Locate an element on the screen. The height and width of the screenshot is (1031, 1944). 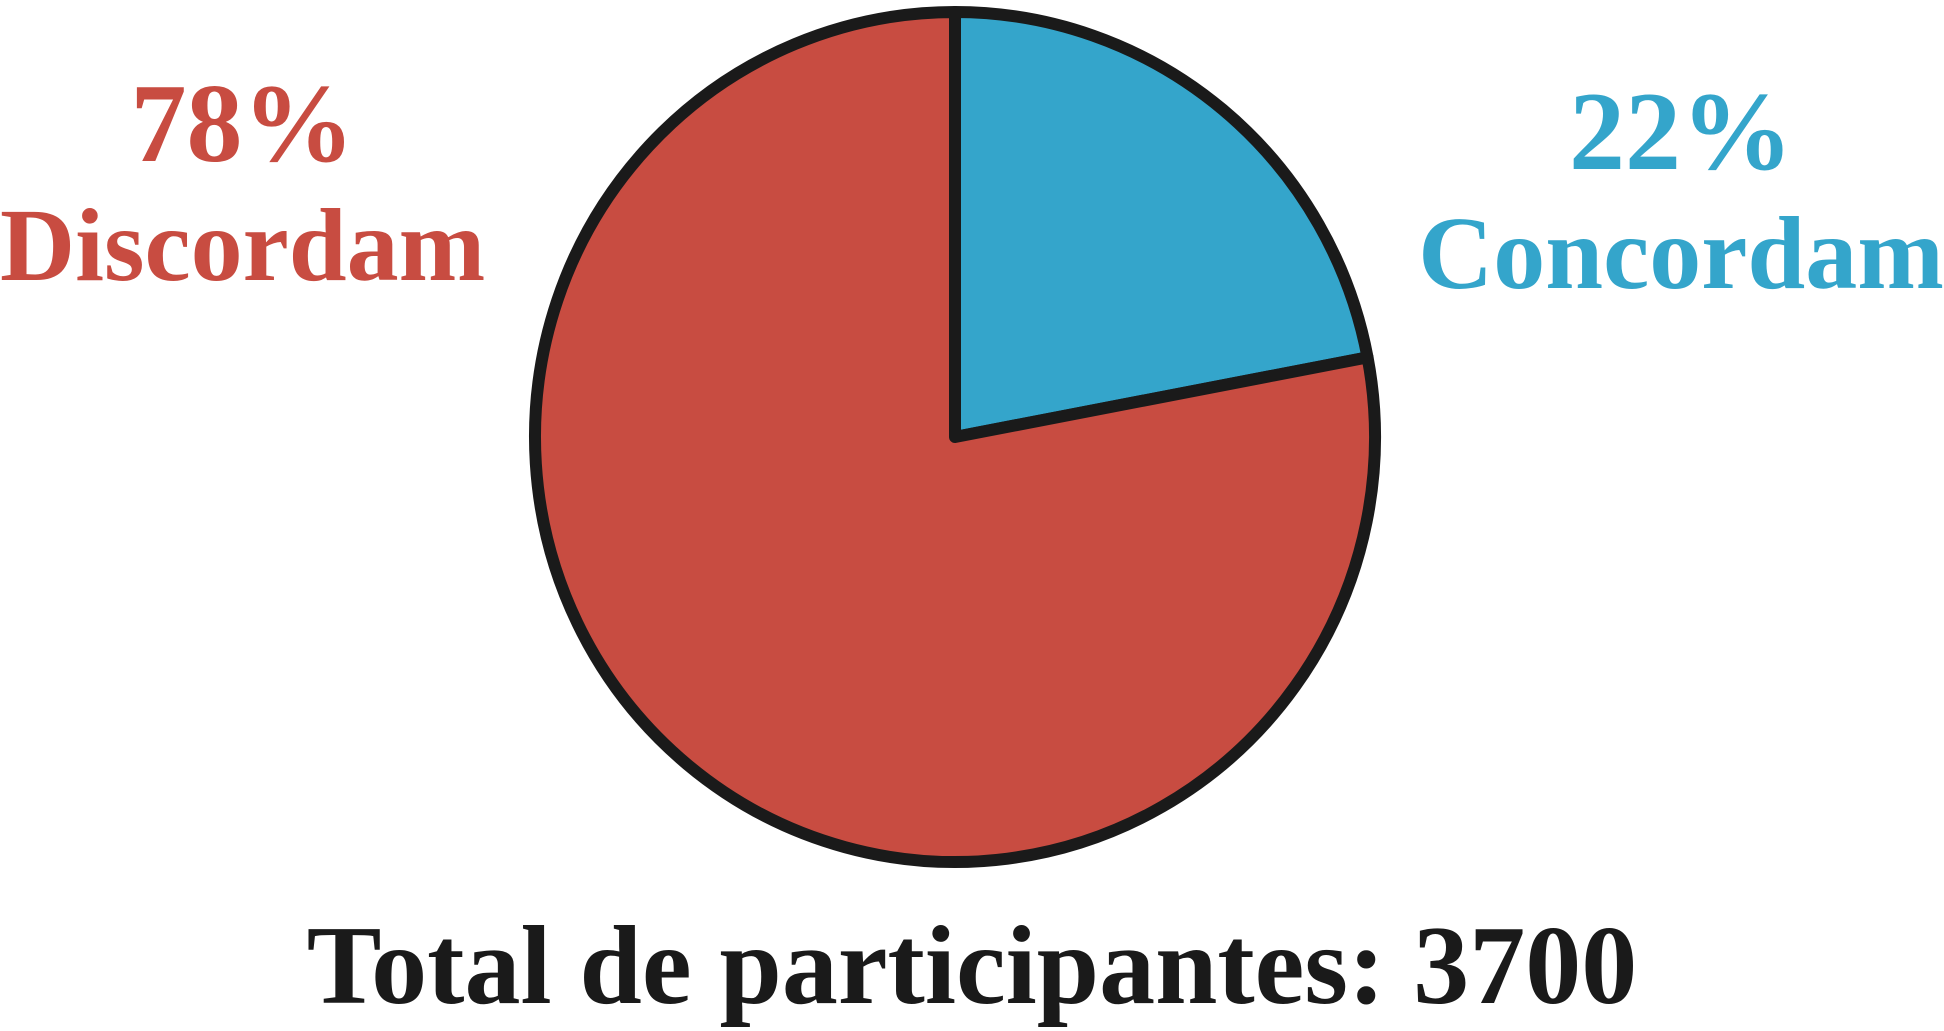
pie-slice-concordam is located at coordinates (1161, 224).